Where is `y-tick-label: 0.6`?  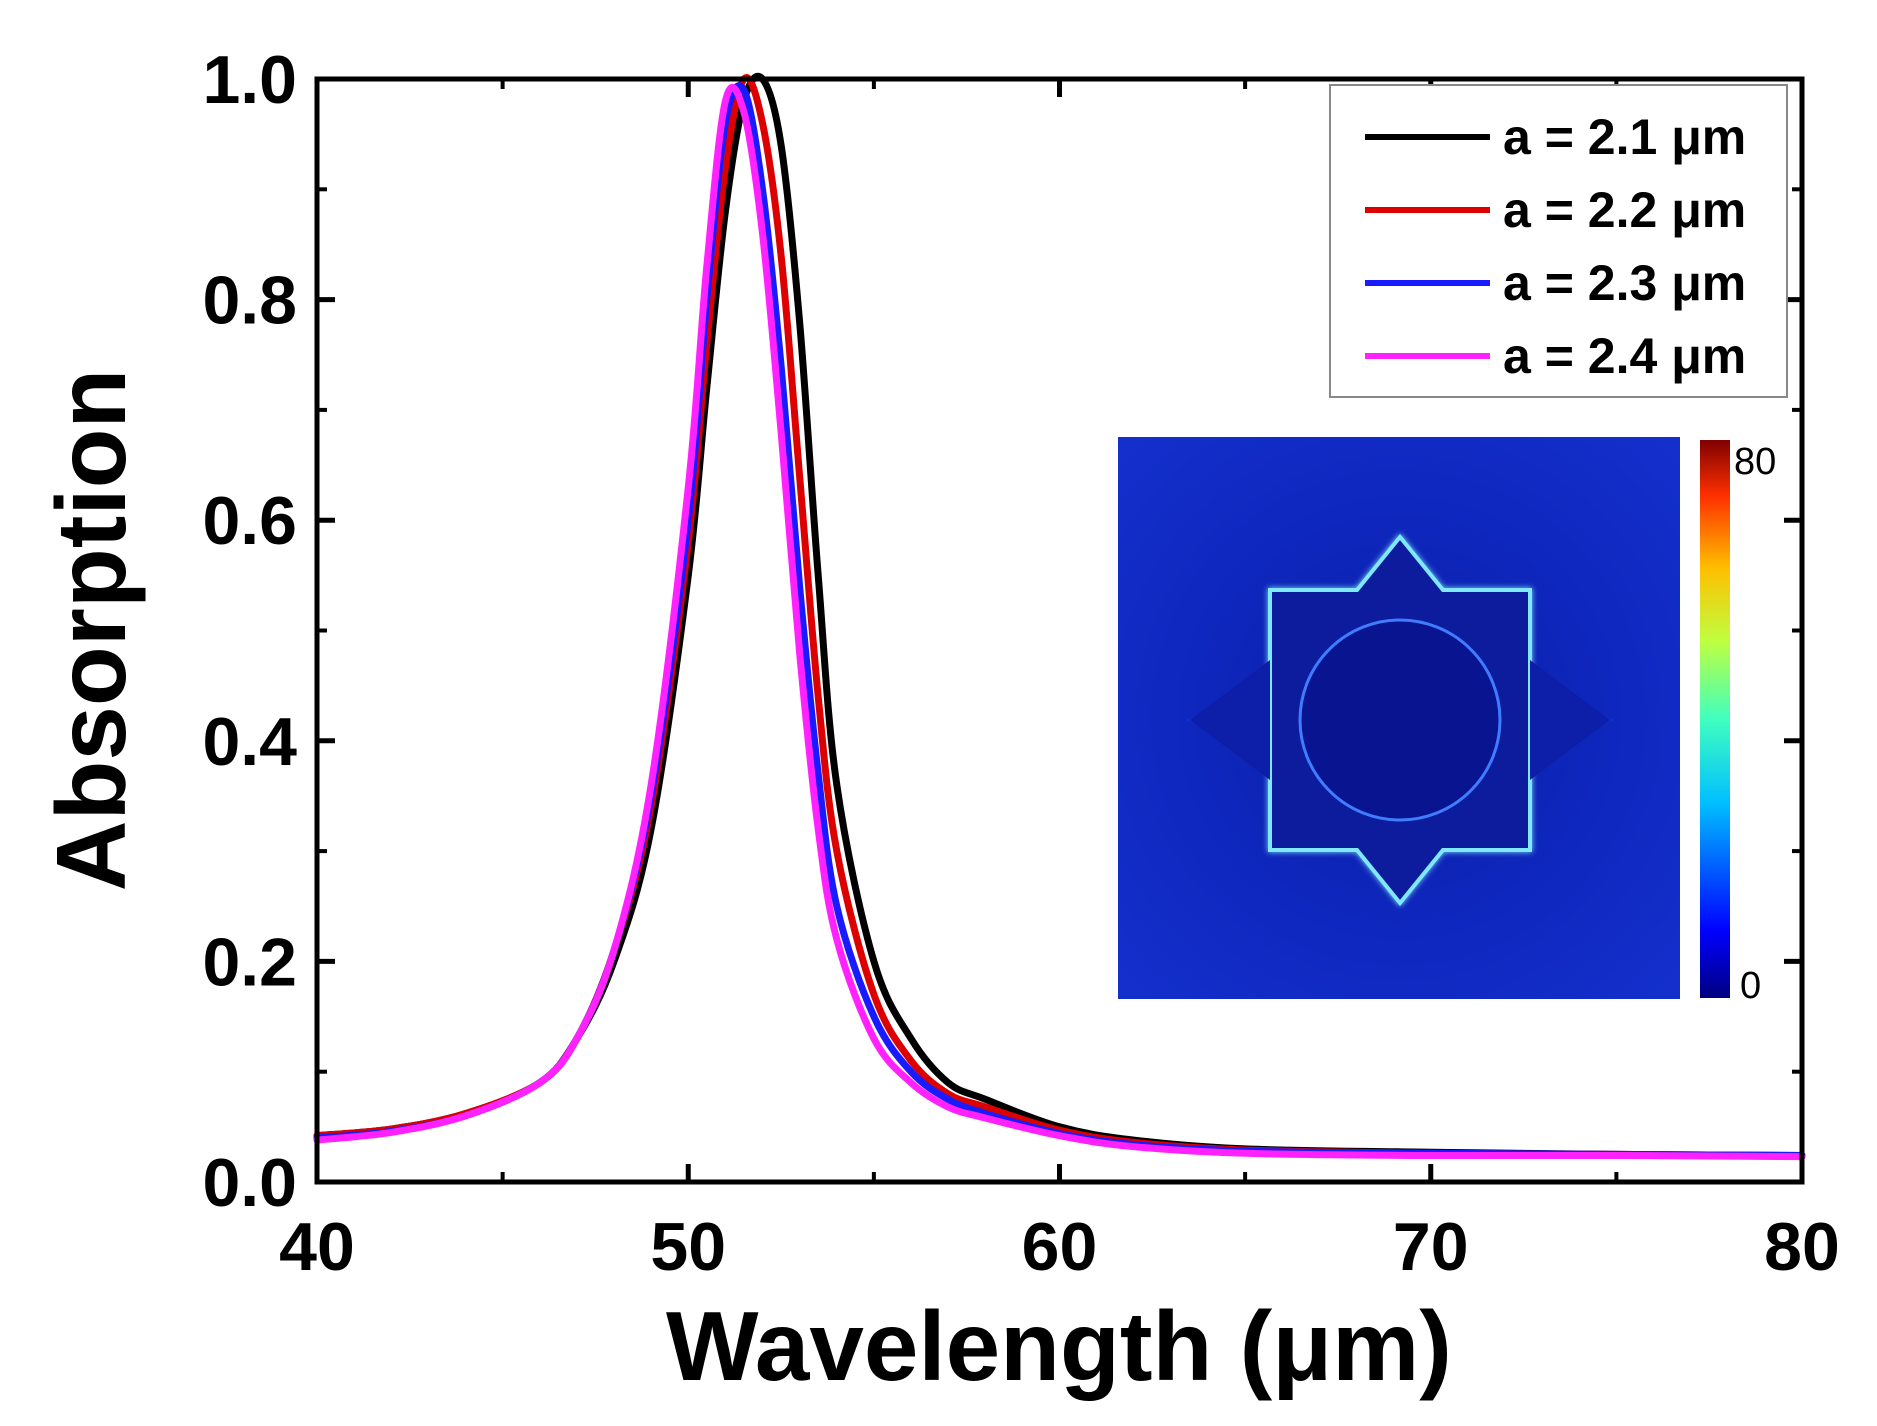 y-tick-label: 0.6 is located at coordinates (249, 521).